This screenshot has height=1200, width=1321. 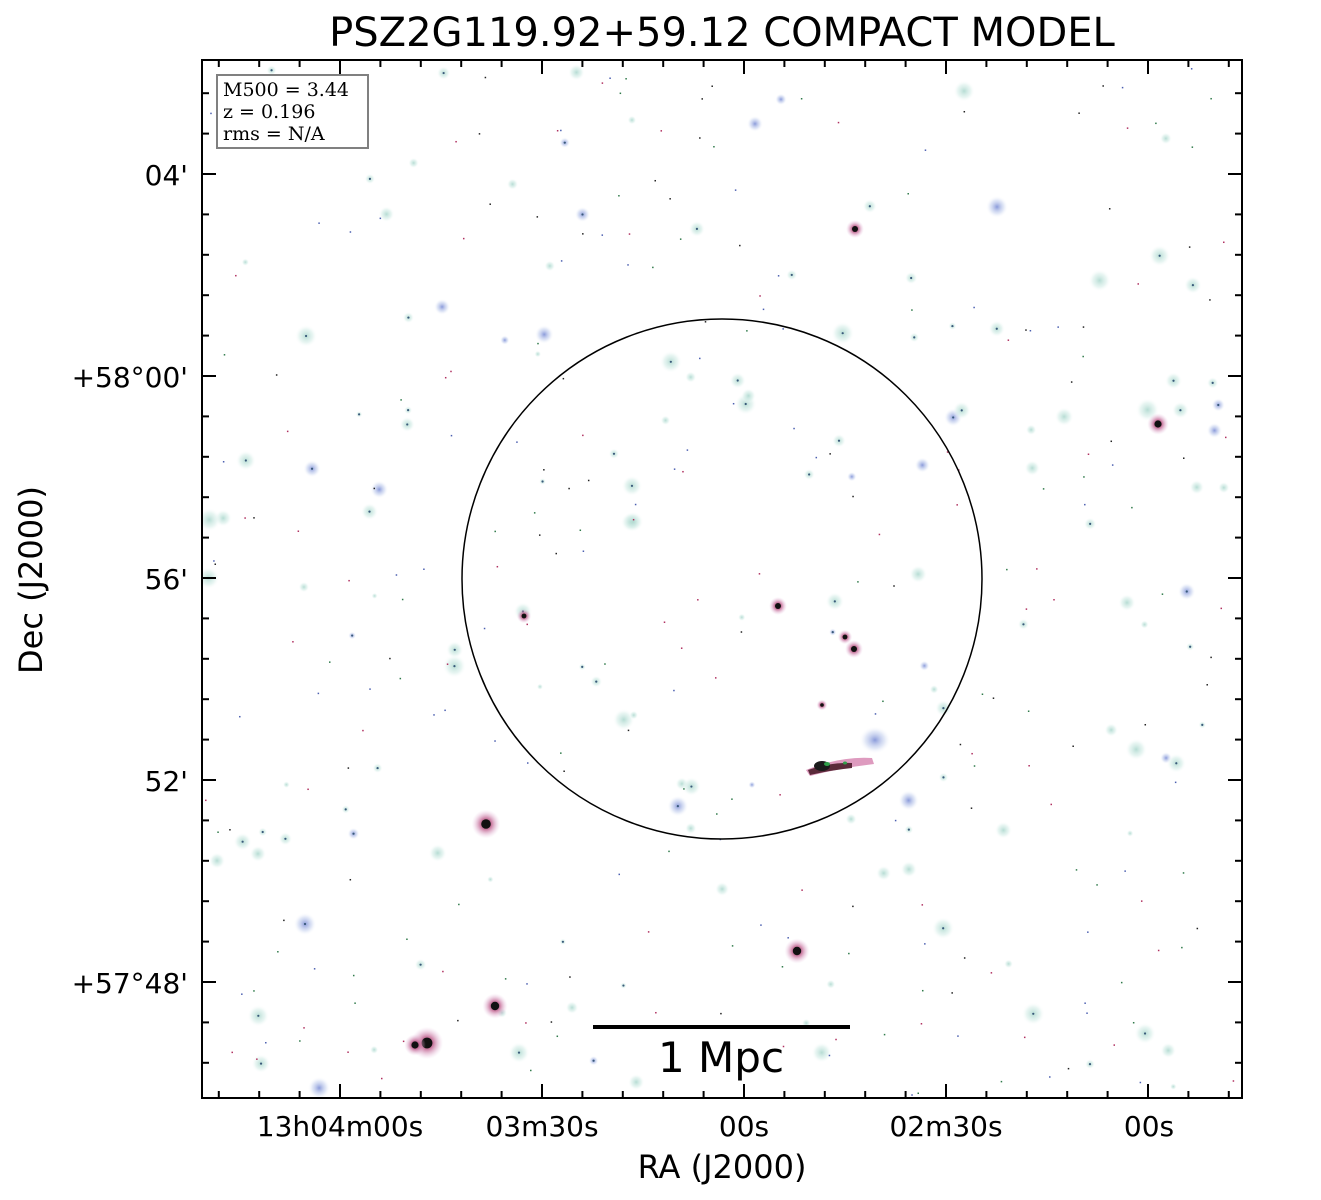 I want to click on scale-bar-label: 1 Mpc, so click(x=721, y=1057).